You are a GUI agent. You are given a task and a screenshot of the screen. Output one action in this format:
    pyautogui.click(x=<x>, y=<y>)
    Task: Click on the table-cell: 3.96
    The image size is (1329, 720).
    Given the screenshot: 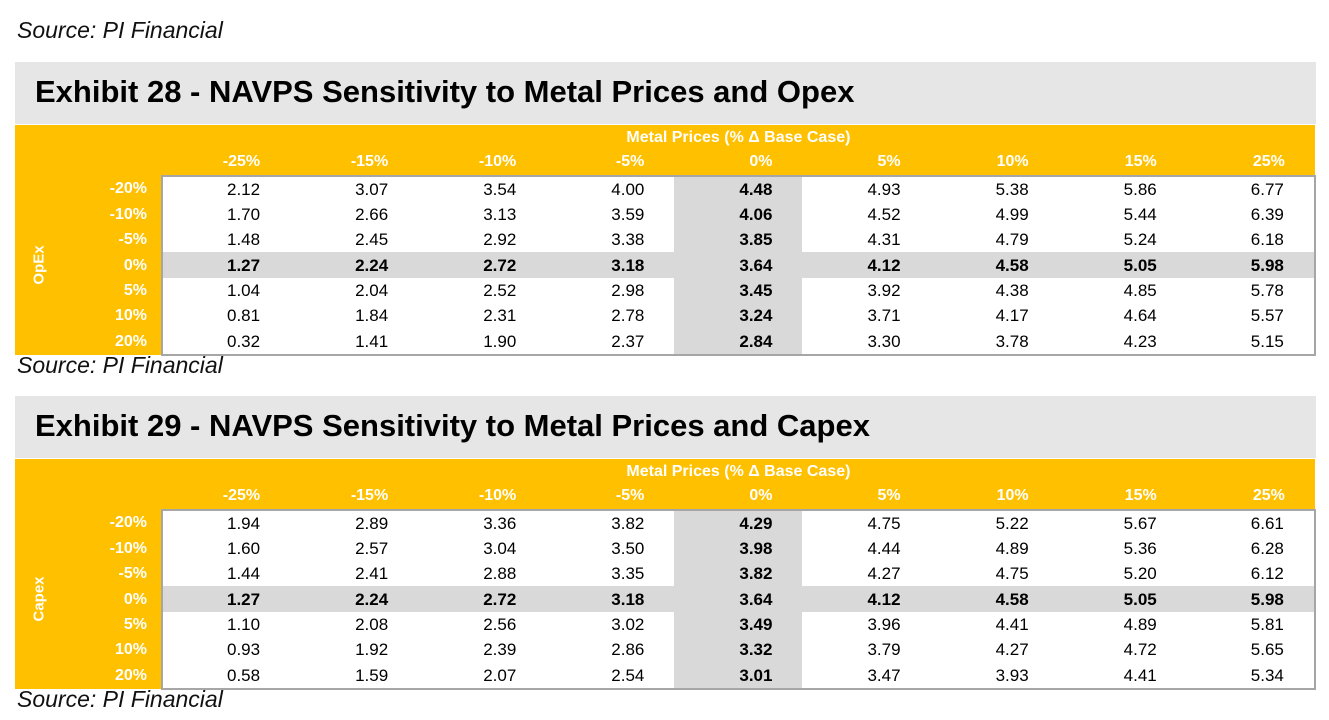 What is the action you would take?
    pyautogui.click(x=866, y=624)
    